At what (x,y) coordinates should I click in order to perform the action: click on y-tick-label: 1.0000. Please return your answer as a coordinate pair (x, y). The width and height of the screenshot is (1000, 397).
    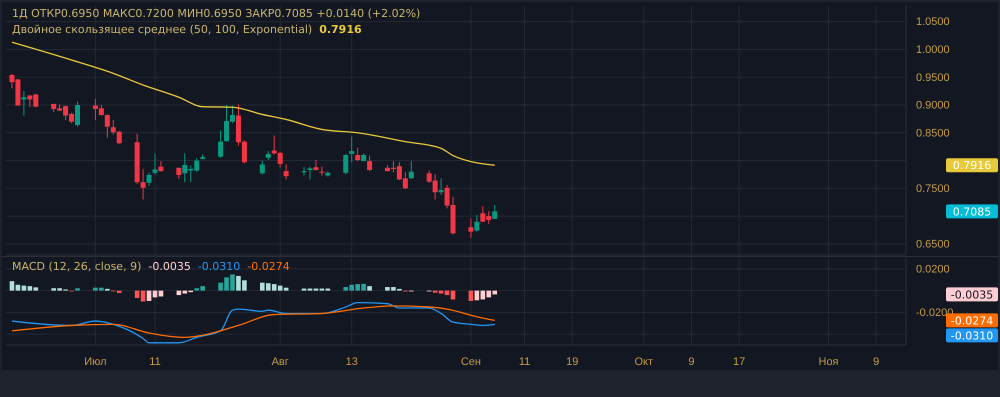
    Looking at the image, I should click on (933, 50).